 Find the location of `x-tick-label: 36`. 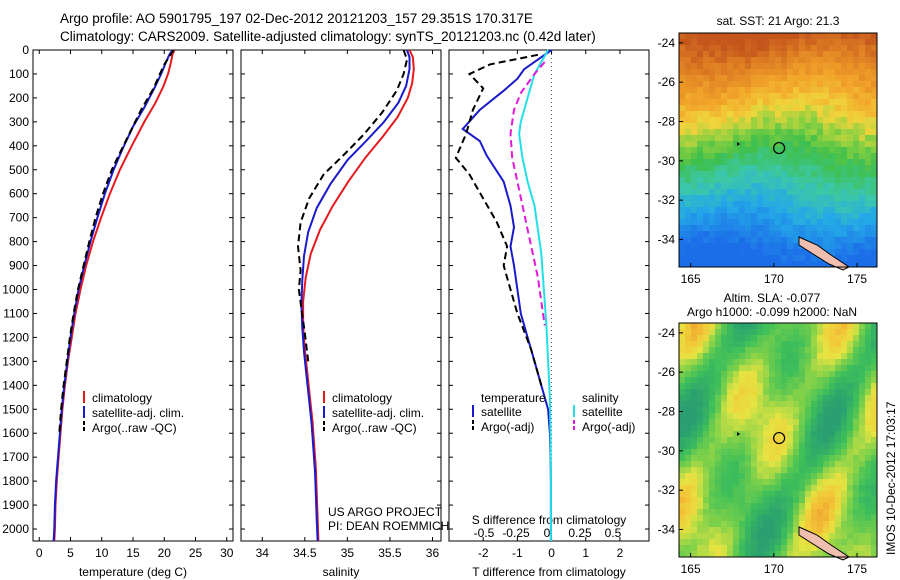

x-tick-label: 36 is located at coordinates (433, 553).